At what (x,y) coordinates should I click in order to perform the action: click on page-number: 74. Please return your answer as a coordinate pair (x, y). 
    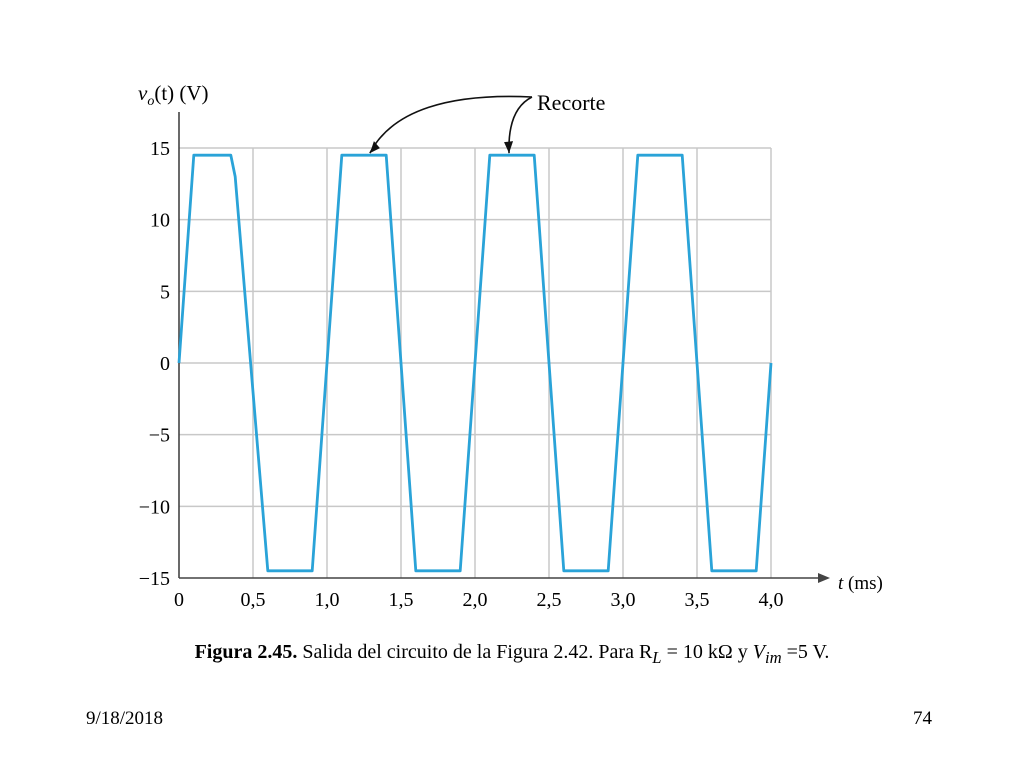
    Looking at the image, I should click on (922, 718).